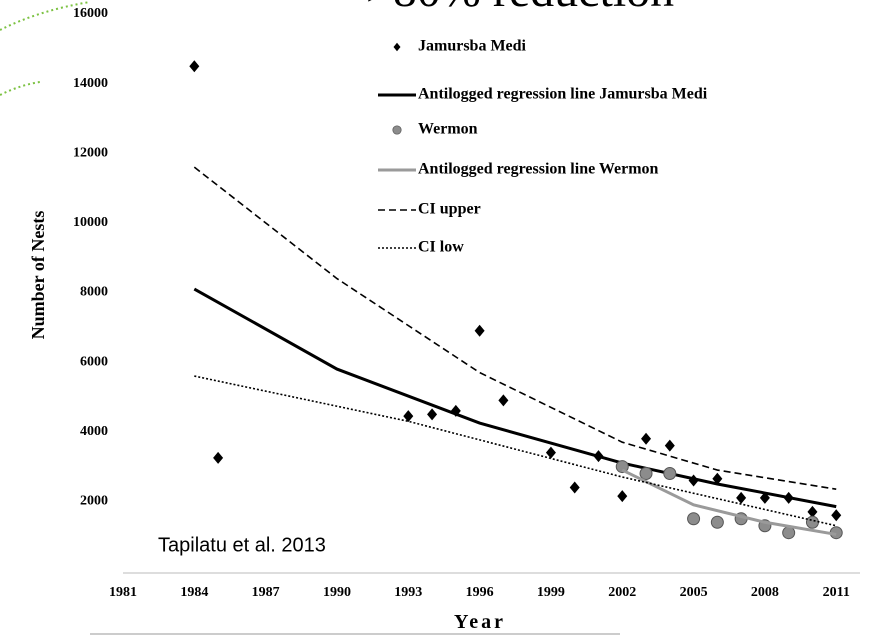  I want to click on x-axis-label: Year, so click(480, 622).